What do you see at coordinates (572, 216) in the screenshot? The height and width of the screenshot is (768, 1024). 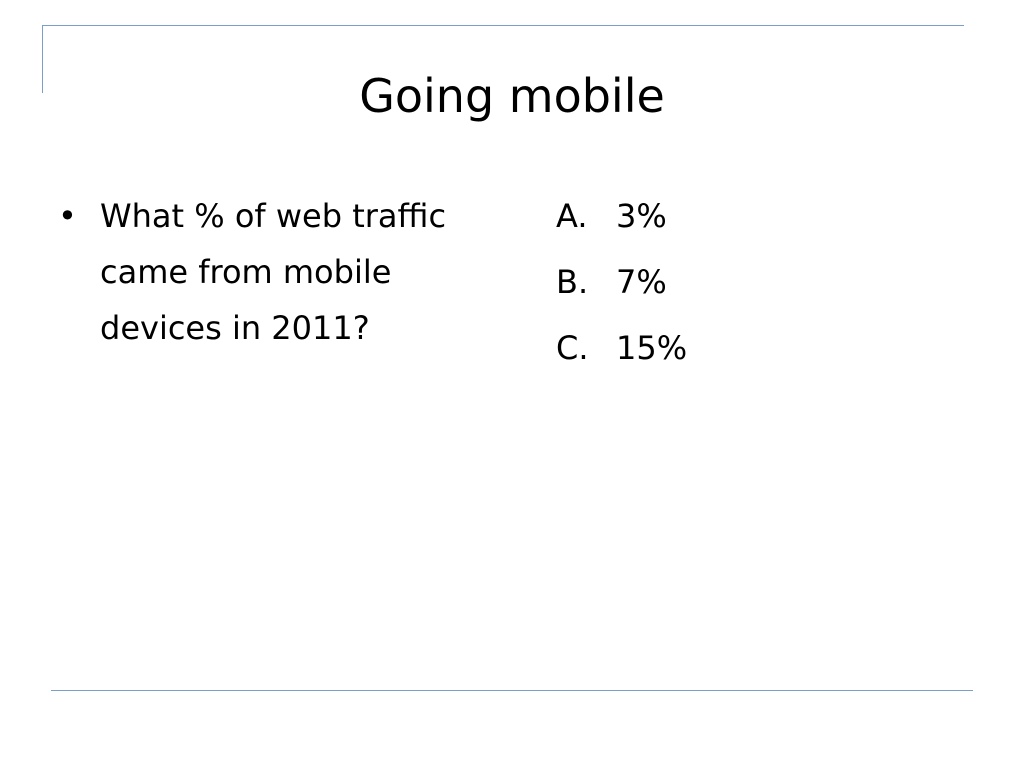 I see `answer-letter: A.` at bounding box center [572, 216].